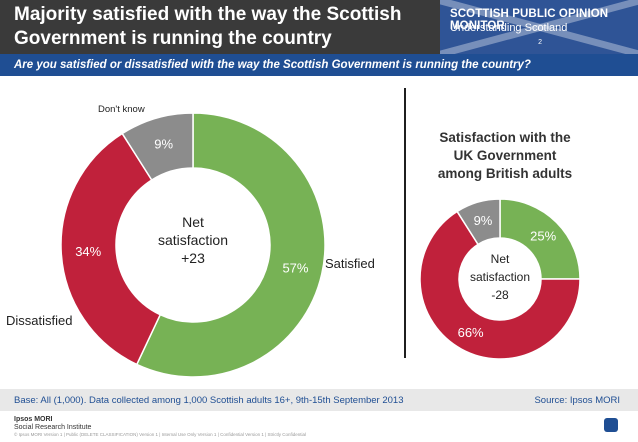 The width and height of the screenshot is (638, 442). I want to click on value-label-uk-dissatisfied: 66%, so click(471, 332).